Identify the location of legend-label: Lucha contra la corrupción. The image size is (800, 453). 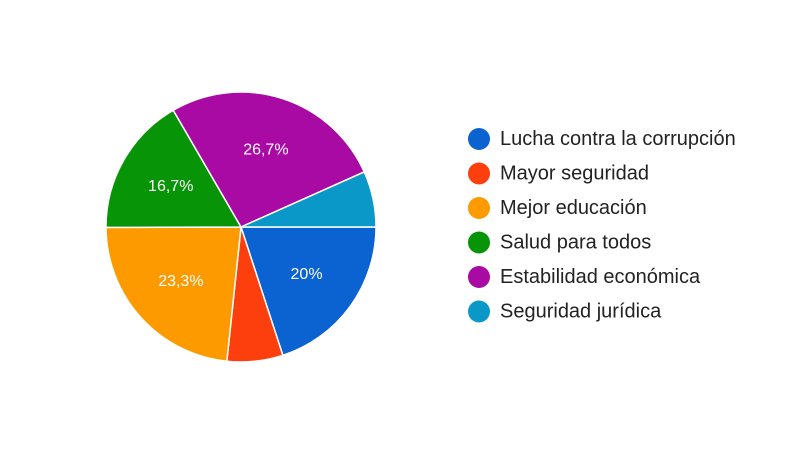
(618, 139).